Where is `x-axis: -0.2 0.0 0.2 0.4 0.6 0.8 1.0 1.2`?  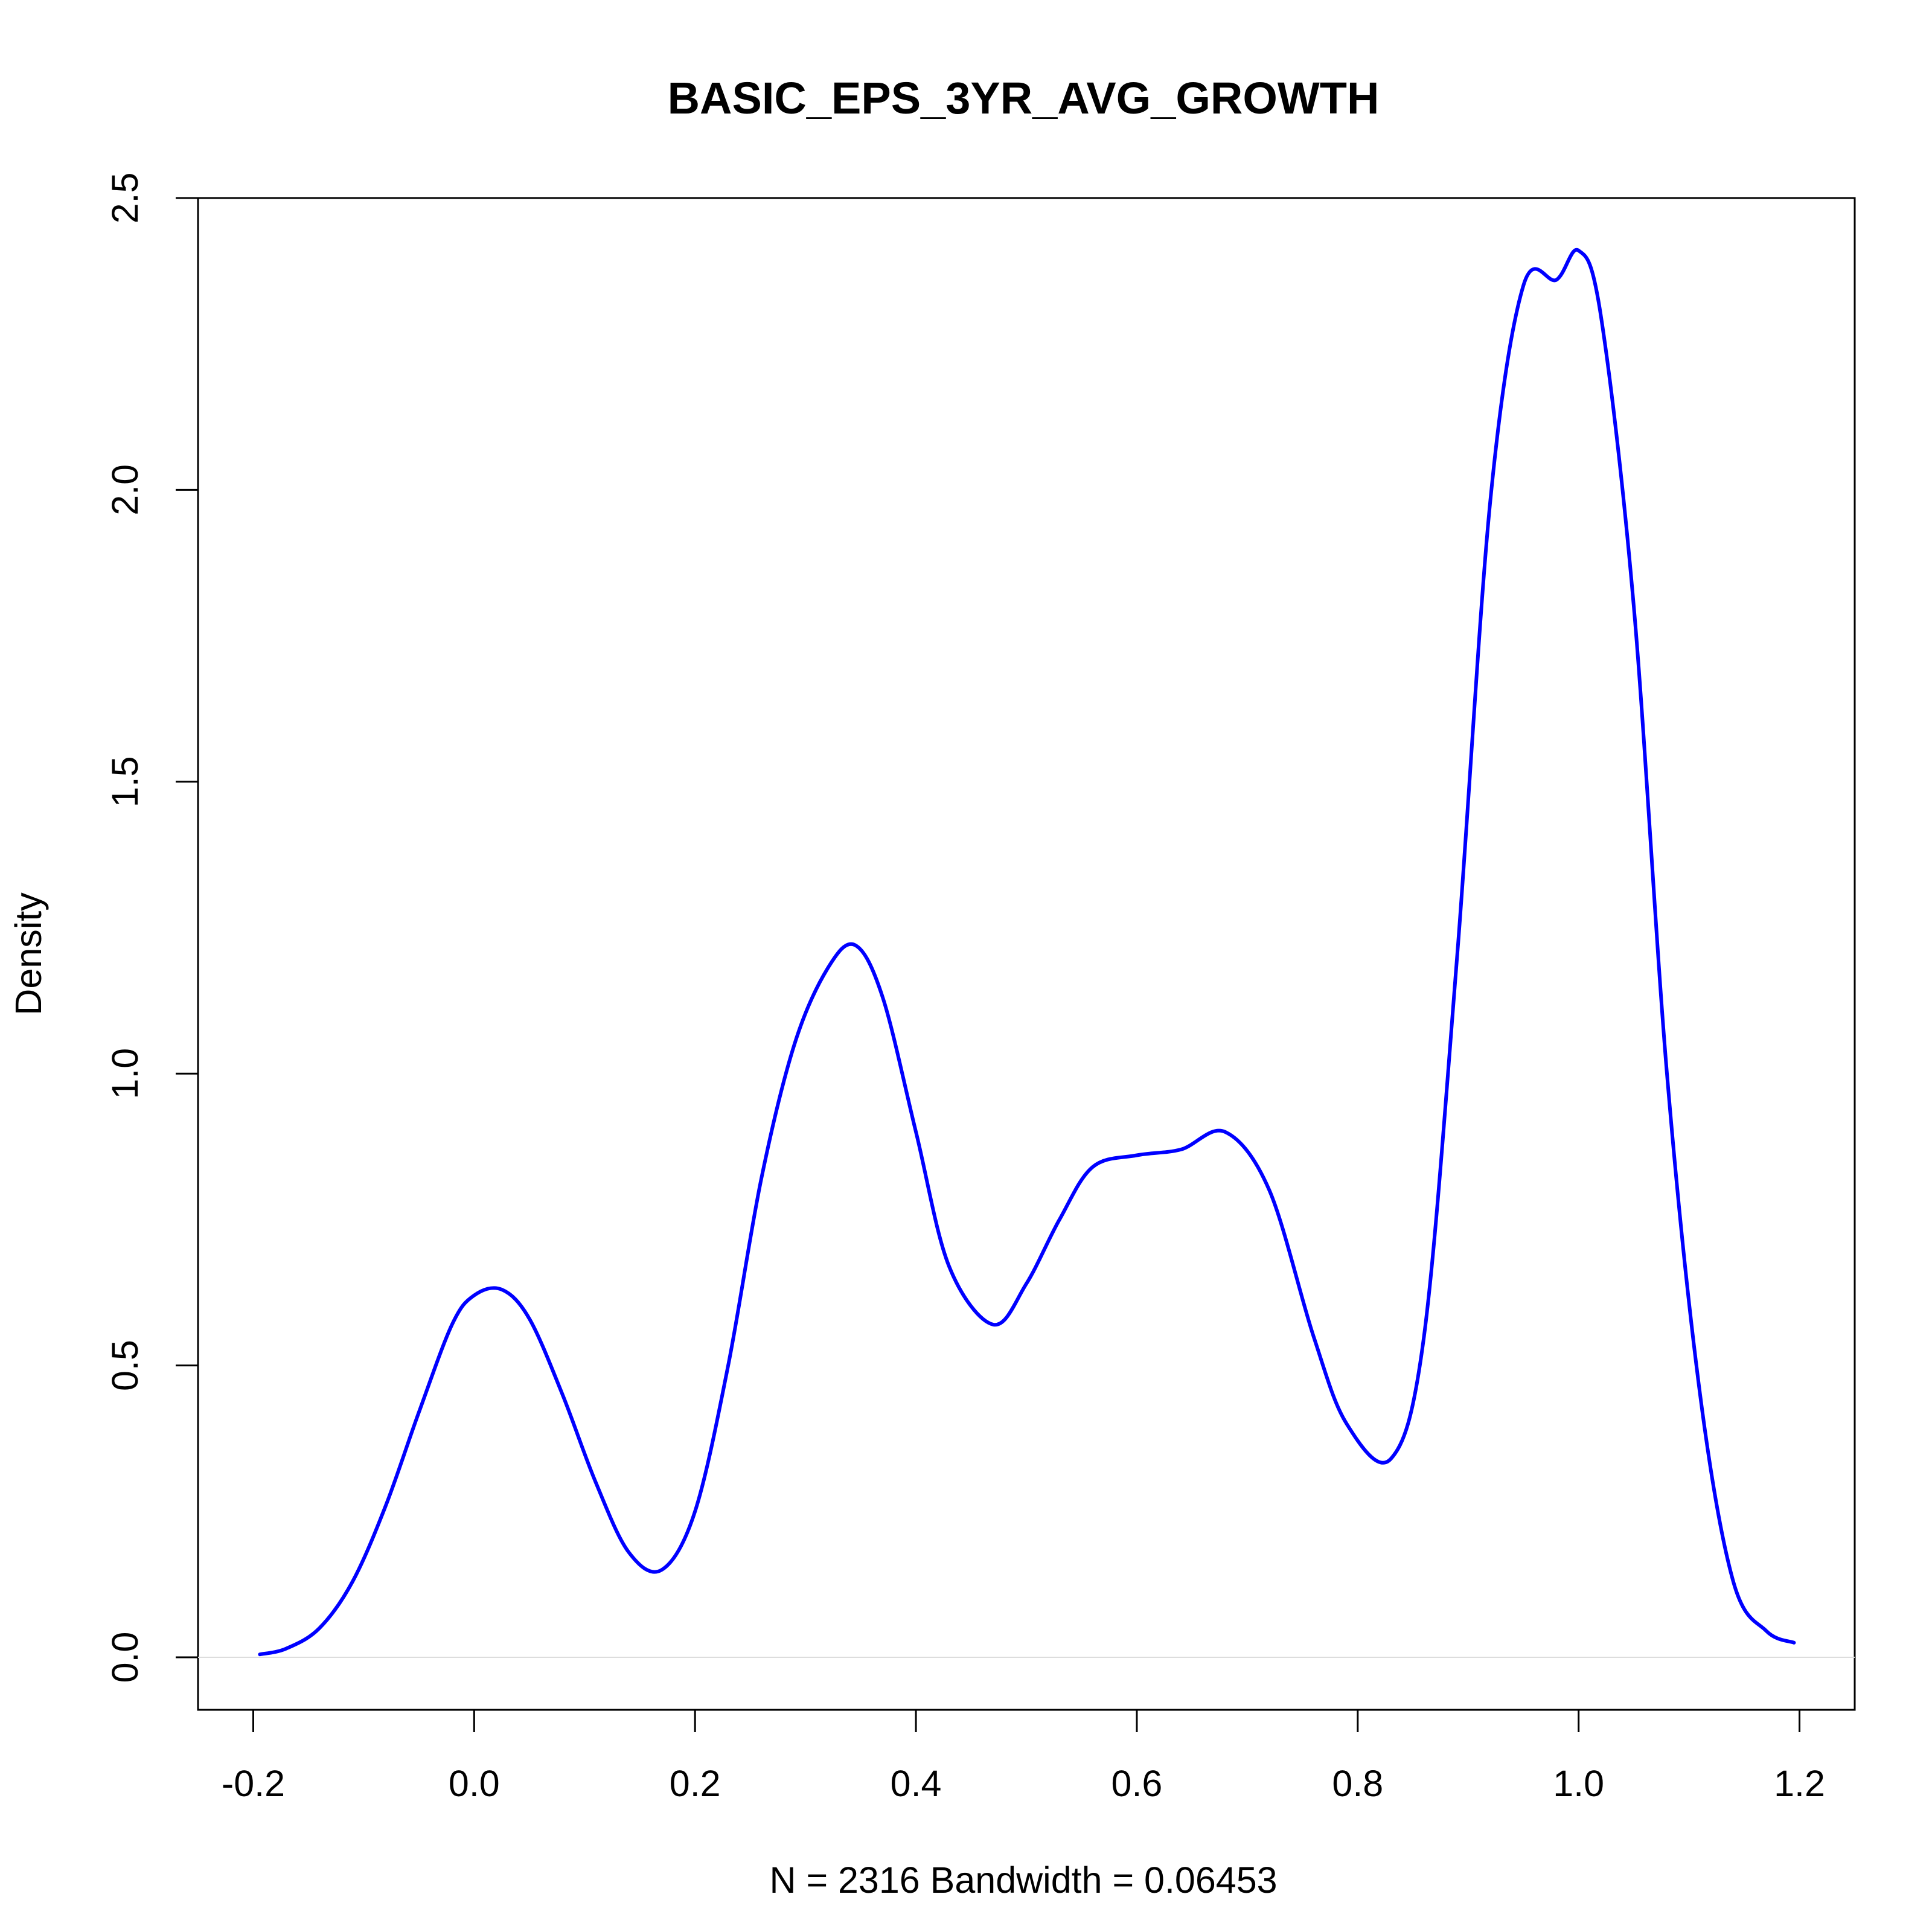 x-axis: -0.2 0.0 0.2 0.4 0.6 0.8 1.0 1.2 is located at coordinates (1024, 1756).